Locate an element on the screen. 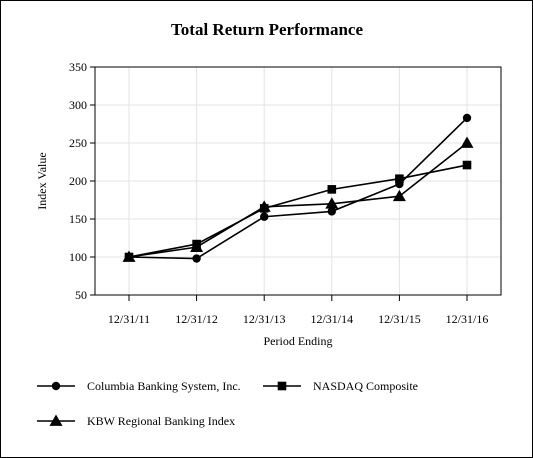  x-axis-label: Period Ending is located at coordinates (298, 341).